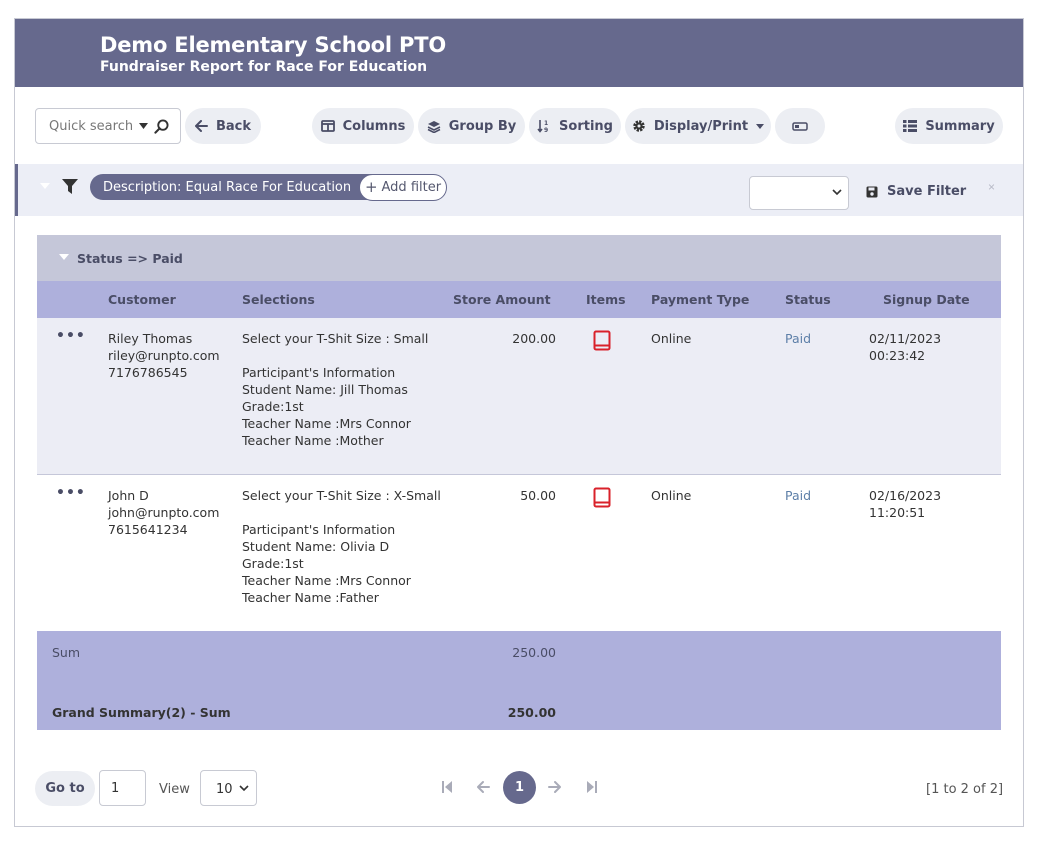 The width and height of the screenshot is (1042, 845). I want to click on customer-cell: John D john@runpto.com 7615641234, so click(163, 512).